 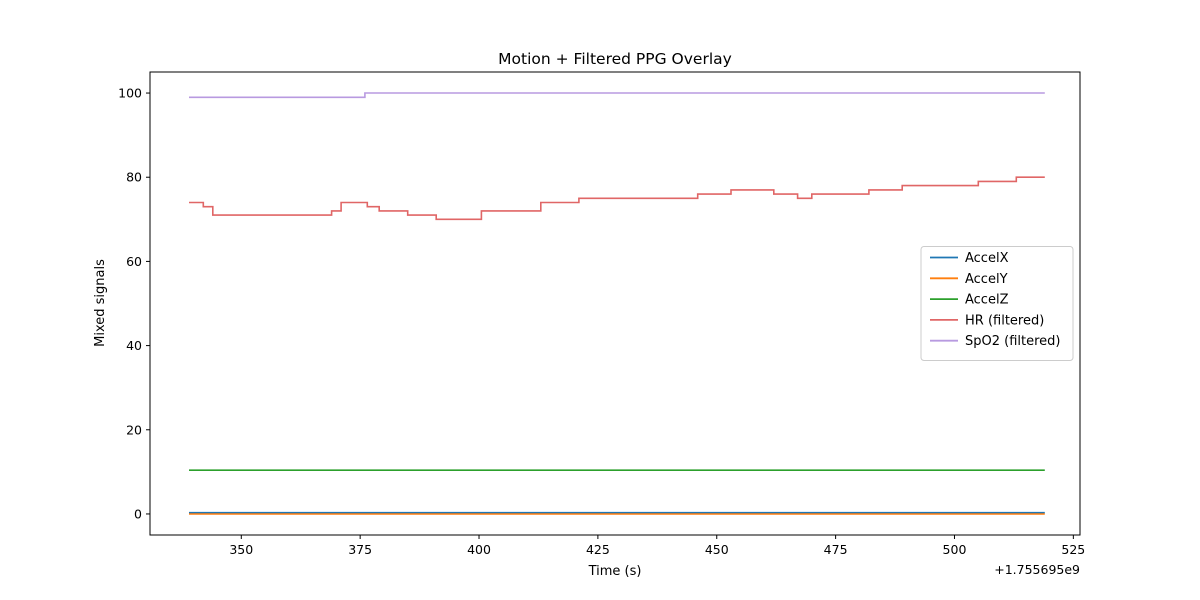 I want to click on legend-label: HR (filtered), so click(x=1004, y=320).